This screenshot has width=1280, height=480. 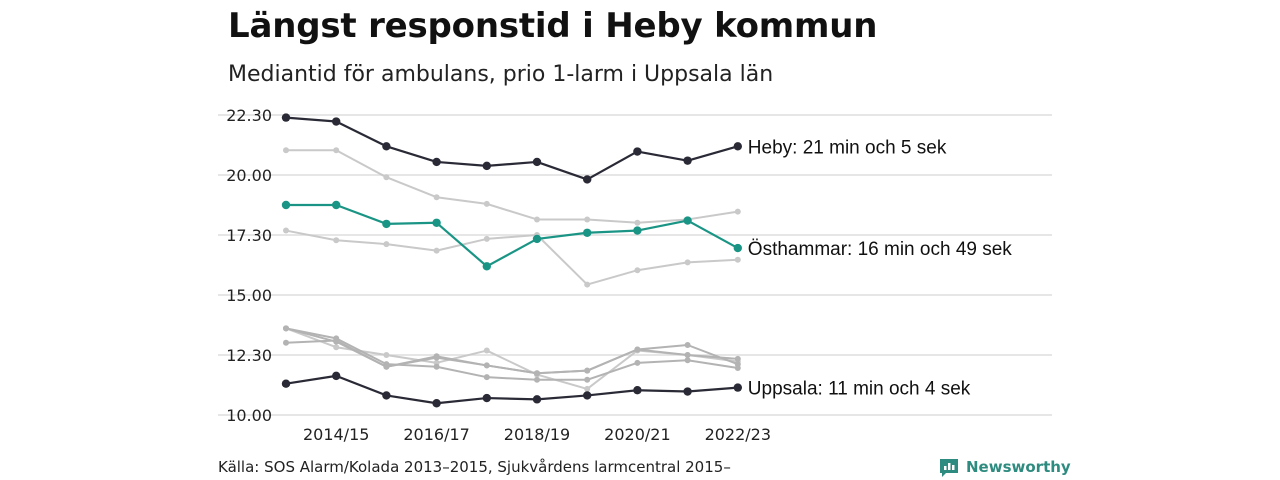 I want to click on y-axis-ticks: 10.00 12.30 15.00 17.30 20.00 22.30, so click(x=249, y=265).